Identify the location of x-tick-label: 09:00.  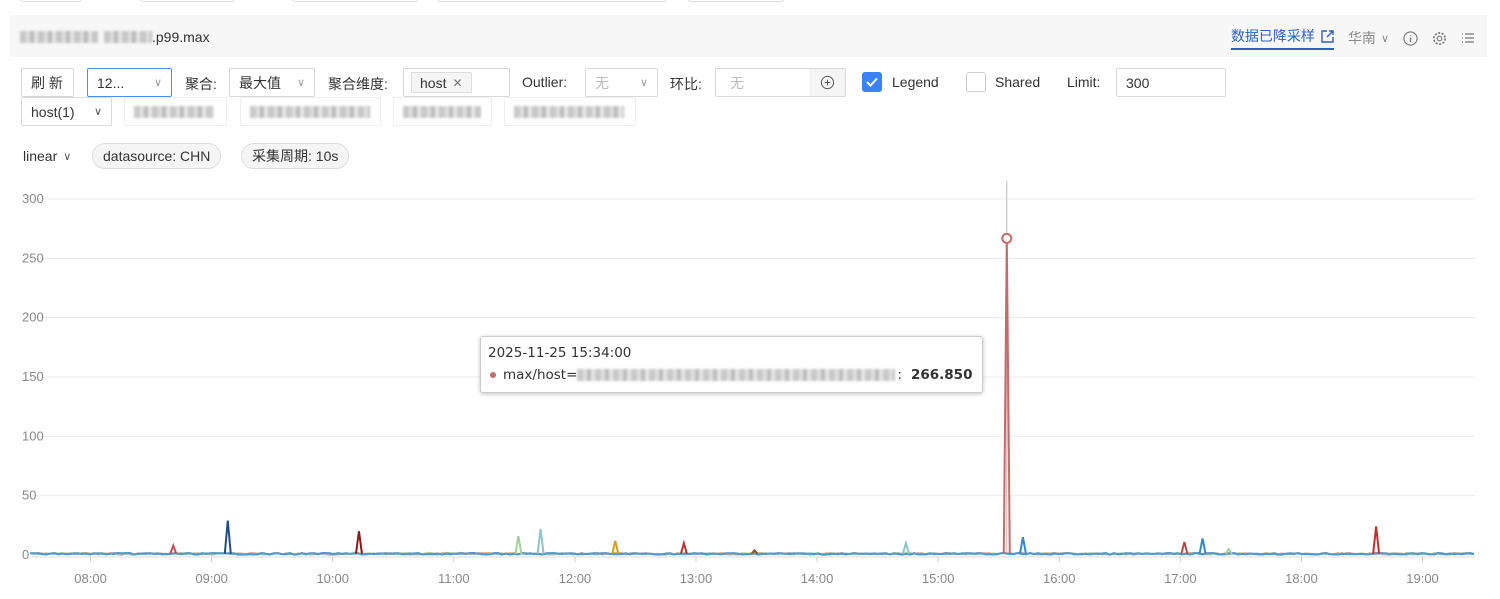
(211, 578).